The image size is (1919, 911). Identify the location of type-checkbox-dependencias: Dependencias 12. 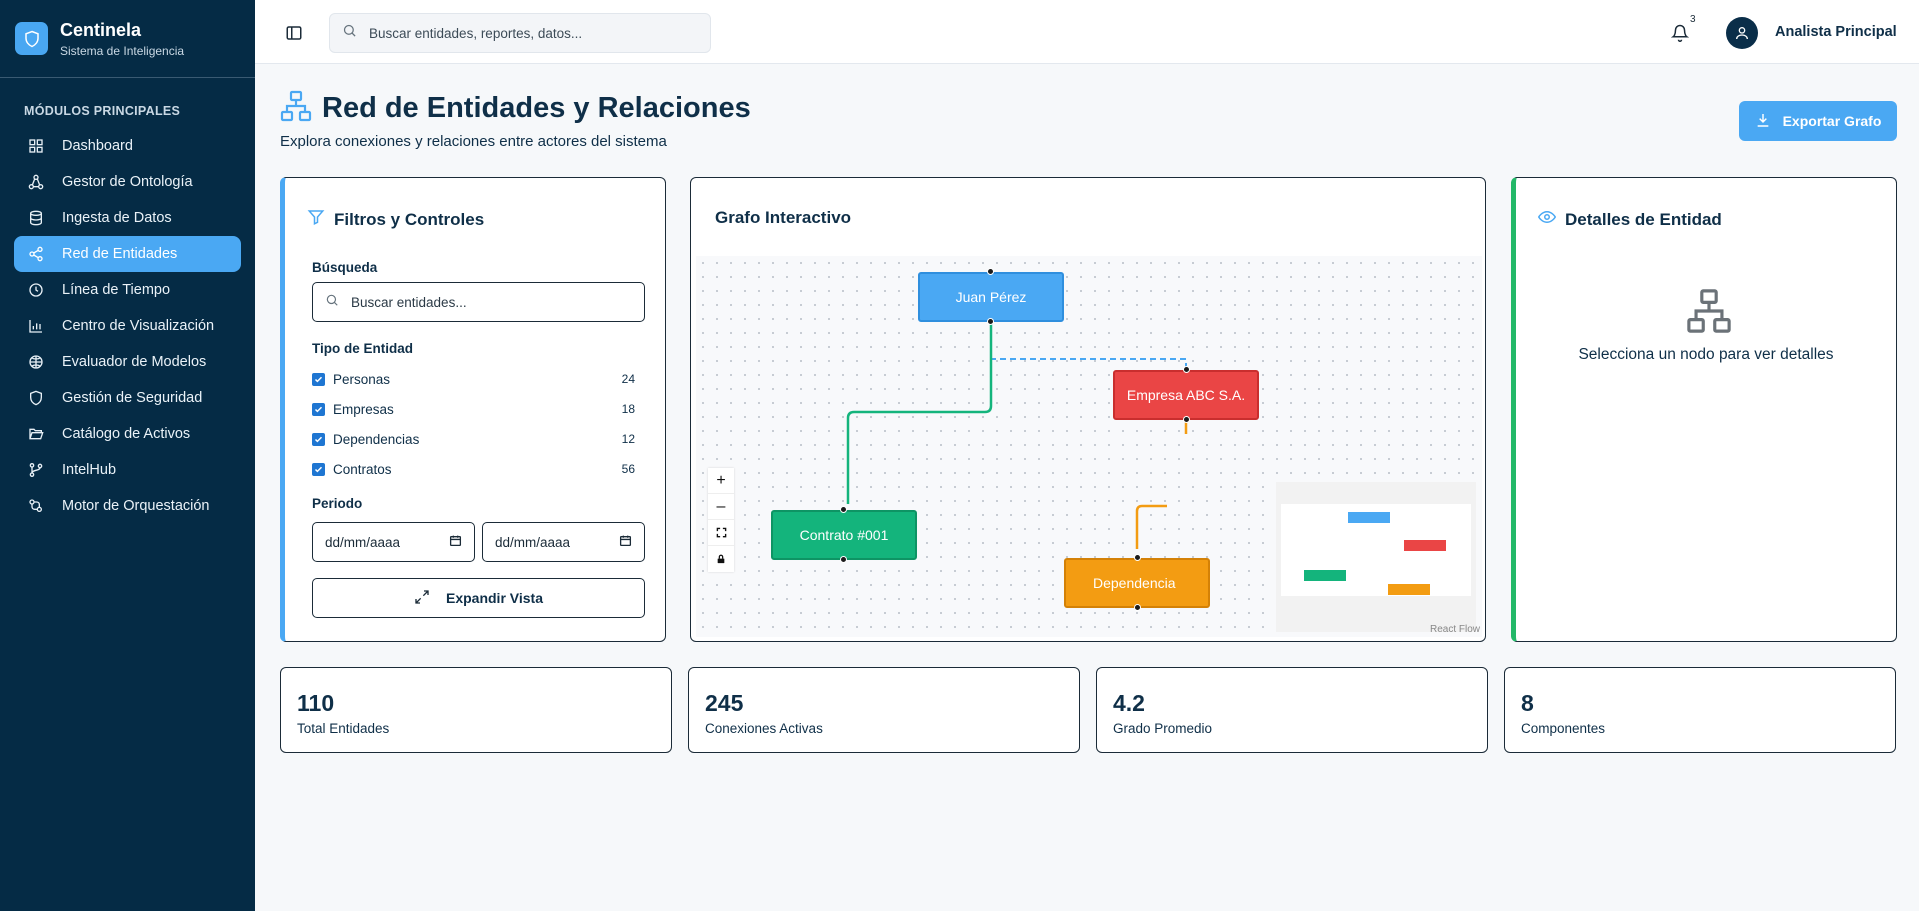
(473, 439).